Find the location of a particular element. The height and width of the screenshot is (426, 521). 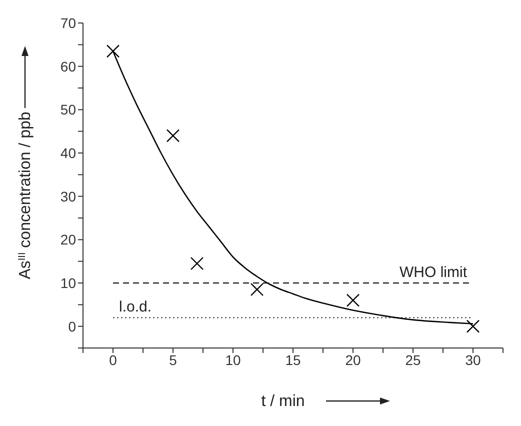

y-tick-label: 60 is located at coordinates (68, 66).